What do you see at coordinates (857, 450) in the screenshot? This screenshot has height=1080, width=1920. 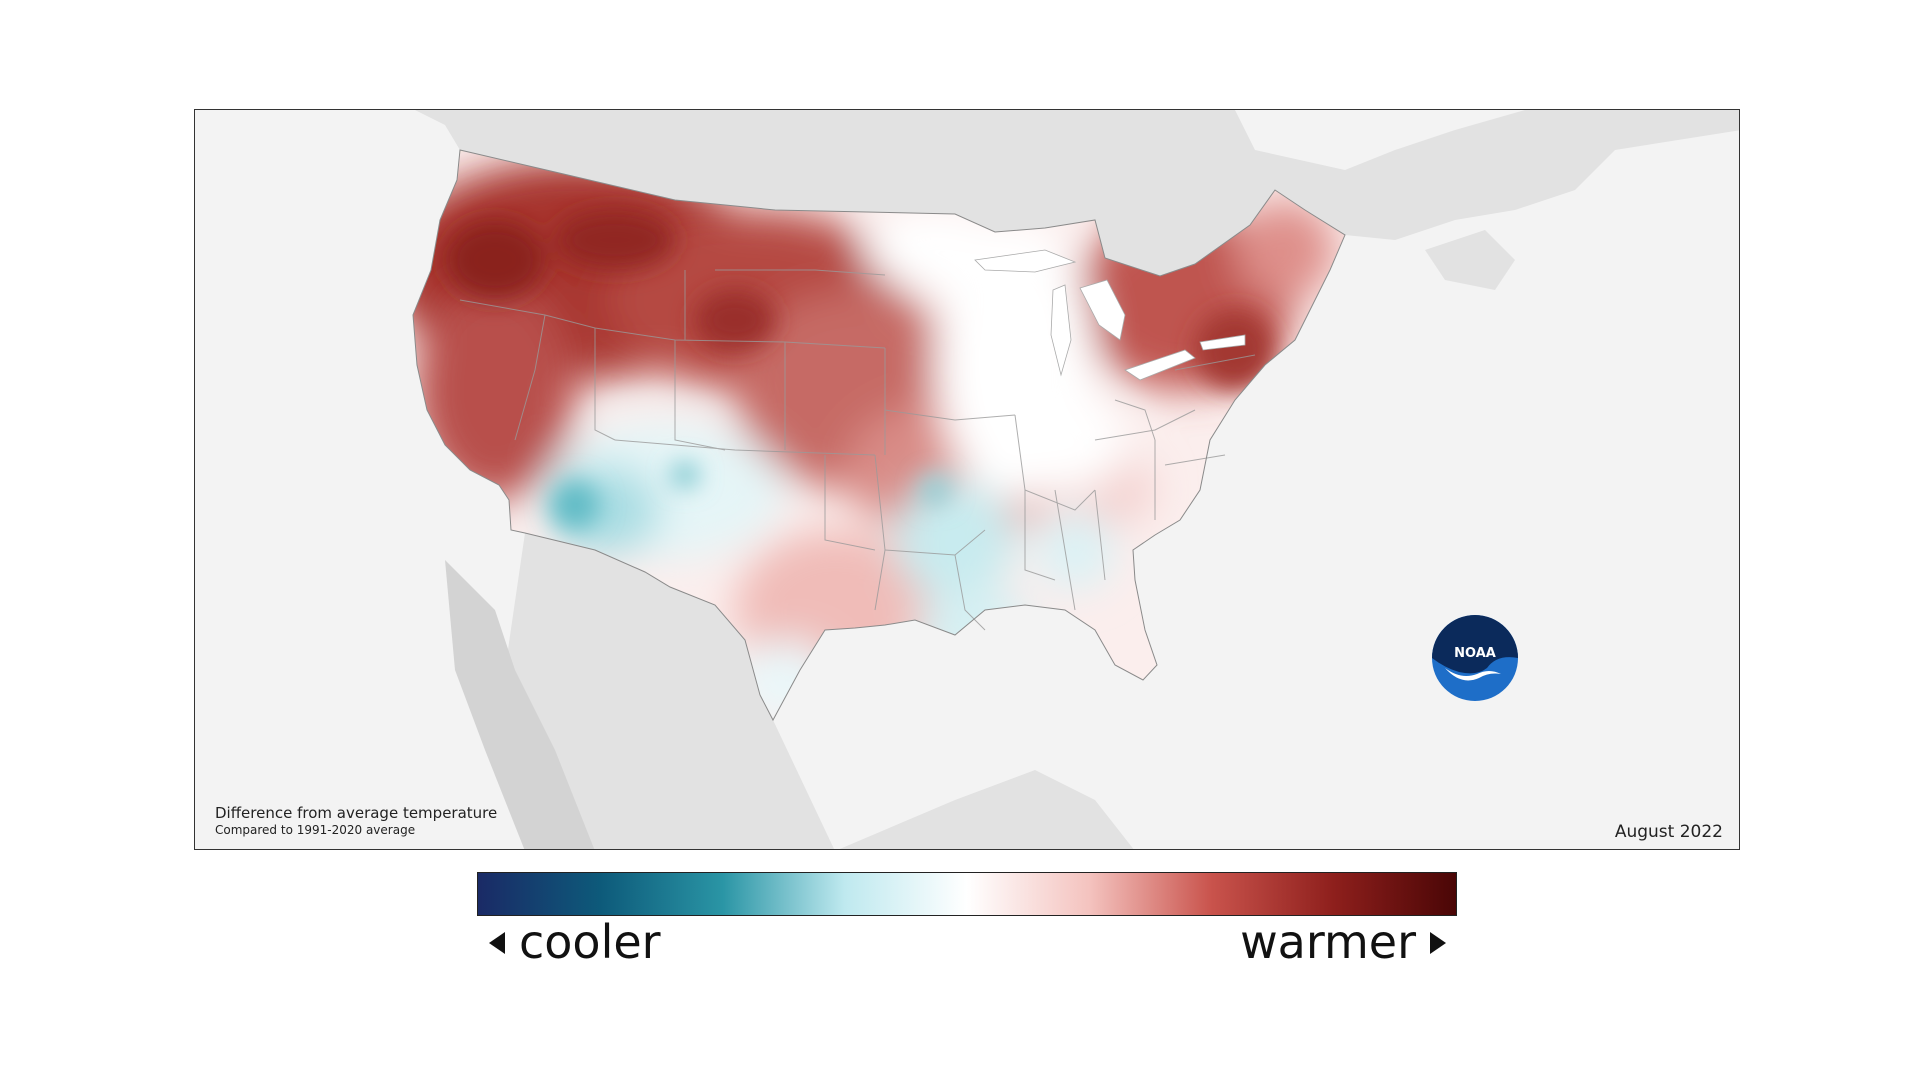 I see `state-boundaries` at bounding box center [857, 450].